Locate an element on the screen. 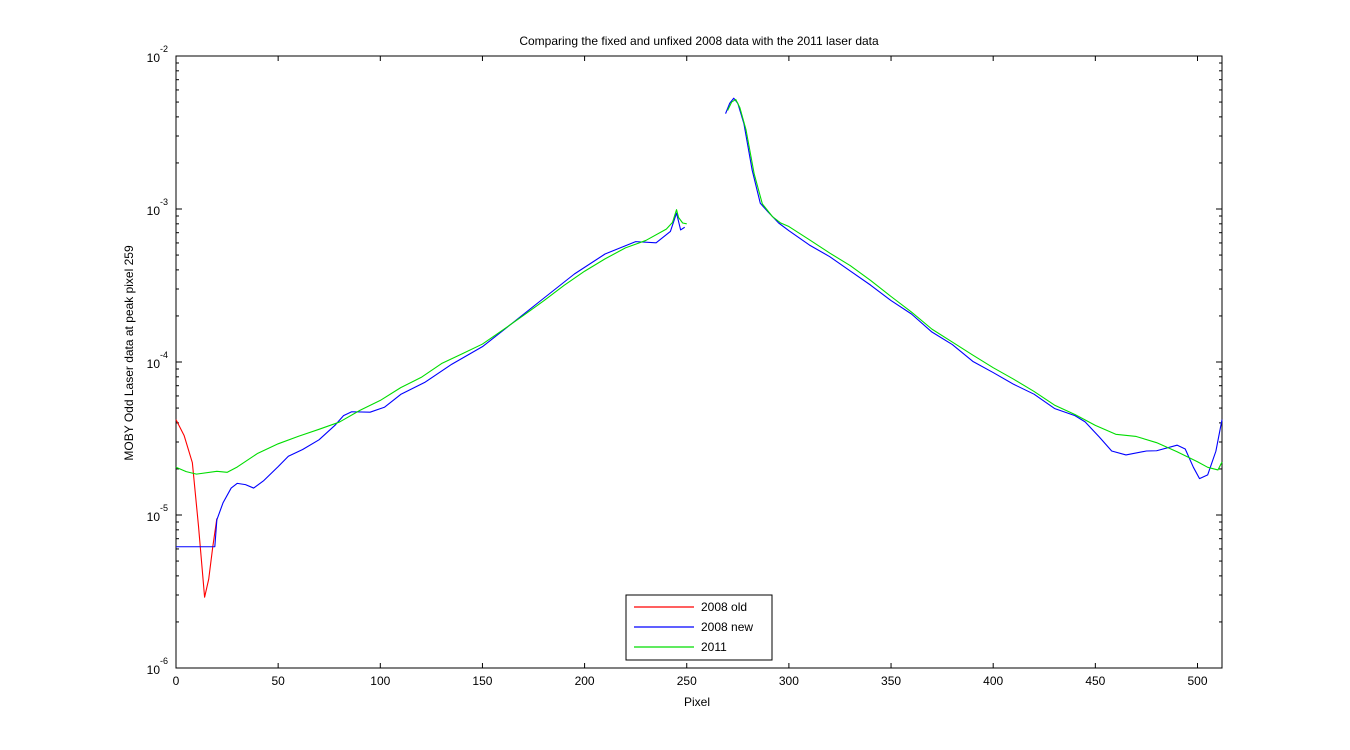  legend-label: 2008 new is located at coordinates (727, 627).